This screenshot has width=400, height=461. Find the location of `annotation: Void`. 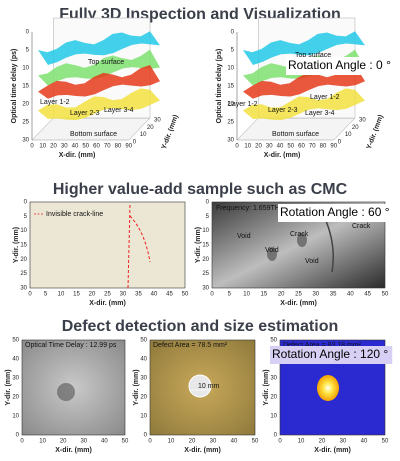

annotation: Void is located at coordinates (272, 250).